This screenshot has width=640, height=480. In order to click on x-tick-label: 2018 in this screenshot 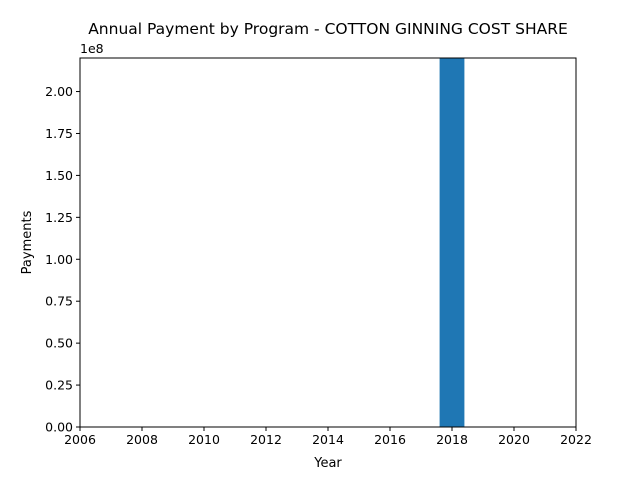, I will do `click(452, 439)`.